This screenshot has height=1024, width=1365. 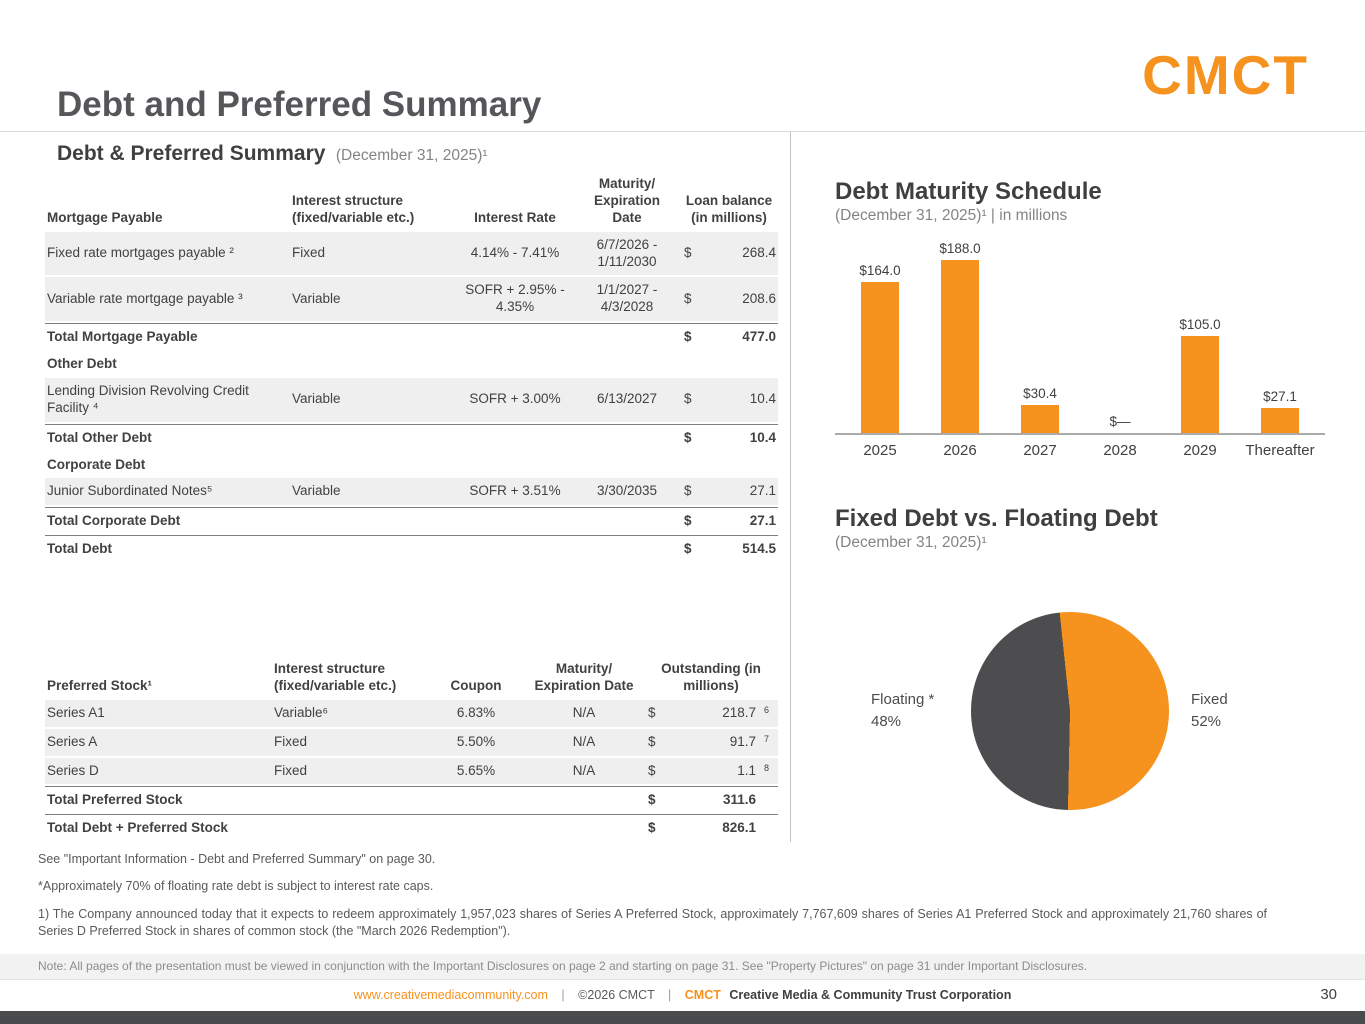 I want to click on pie-slice-percent: 52%, so click(x=1206, y=721).